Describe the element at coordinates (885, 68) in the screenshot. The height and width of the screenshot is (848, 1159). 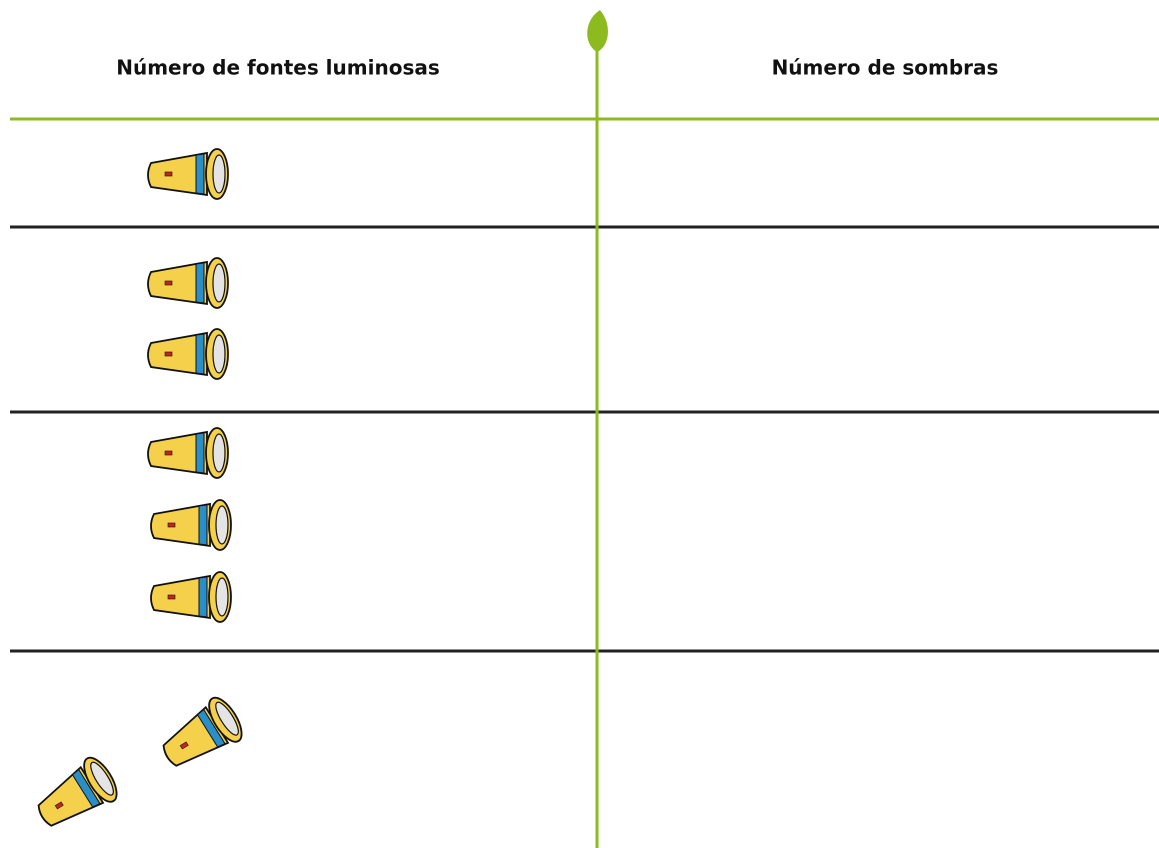
I see `column-header: Número de sombras` at that location.